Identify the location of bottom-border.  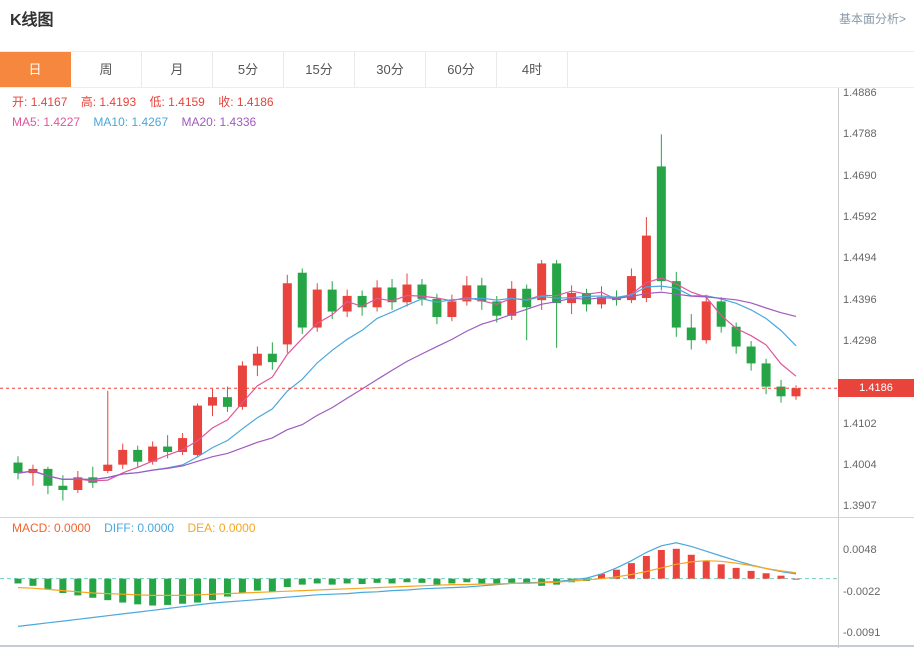
(457, 646).